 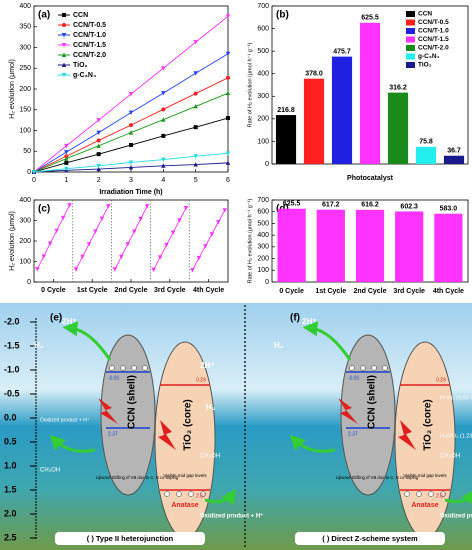 What do you see at coordinates (228, 180) in the screenshot?
I see `x-tick-label: 6` at bounding box center [228, 180].